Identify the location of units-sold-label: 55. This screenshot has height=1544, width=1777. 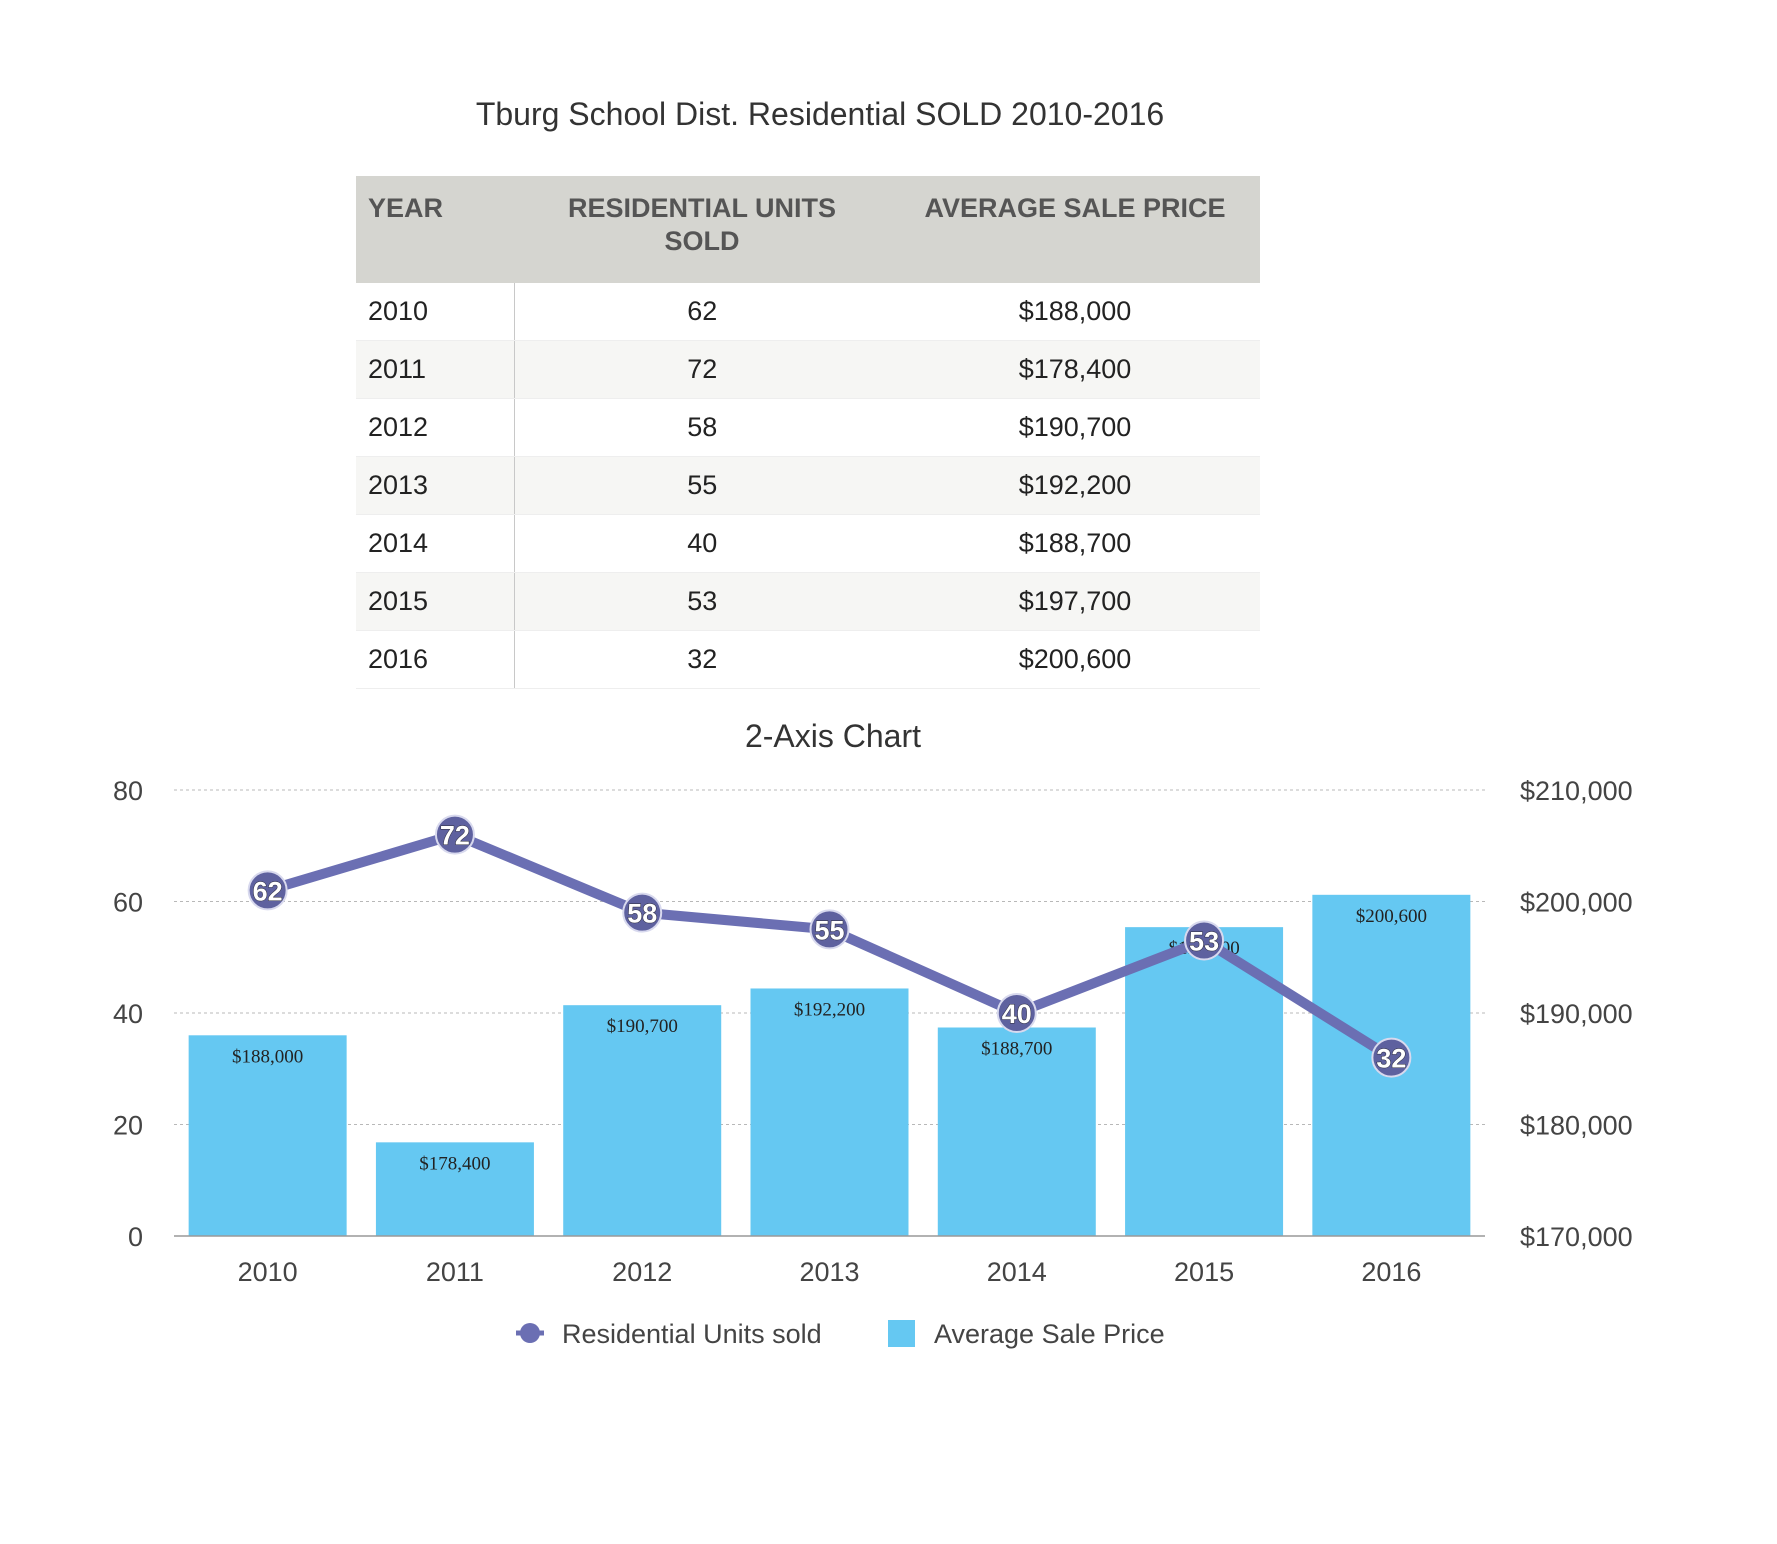
(829, 930).